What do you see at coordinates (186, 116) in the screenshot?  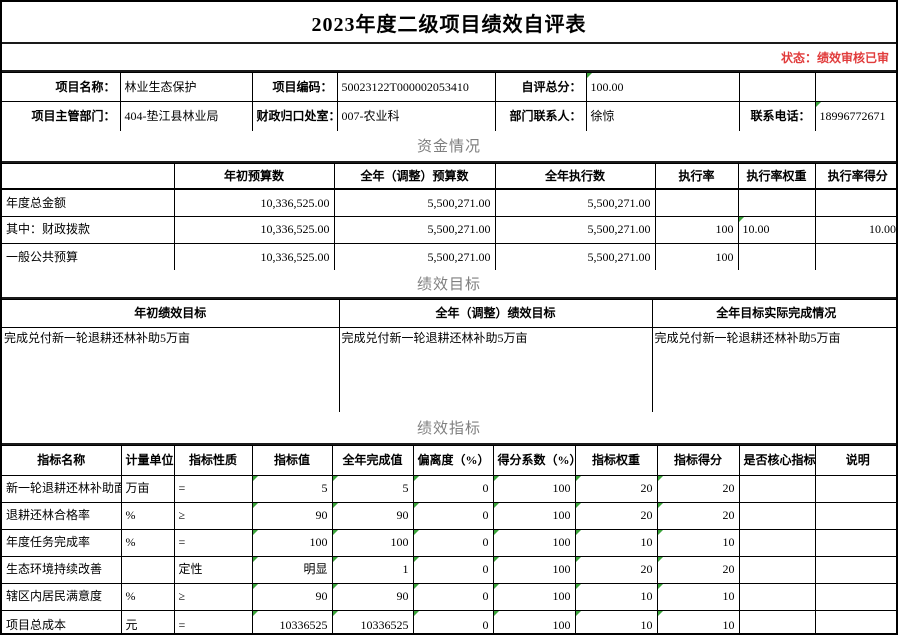 I see `dept-value: 404-垫江县林业局` at bounding box center [186, 116].